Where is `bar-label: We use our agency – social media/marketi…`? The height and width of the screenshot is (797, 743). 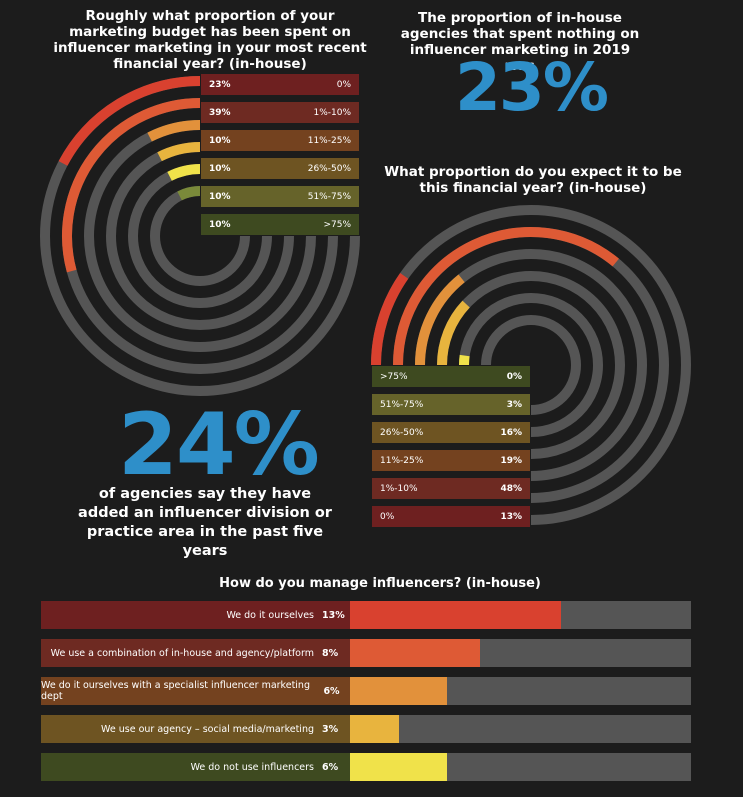 bar-label: We use our agency – social media/marketi… is located at coordinates (195, 729).